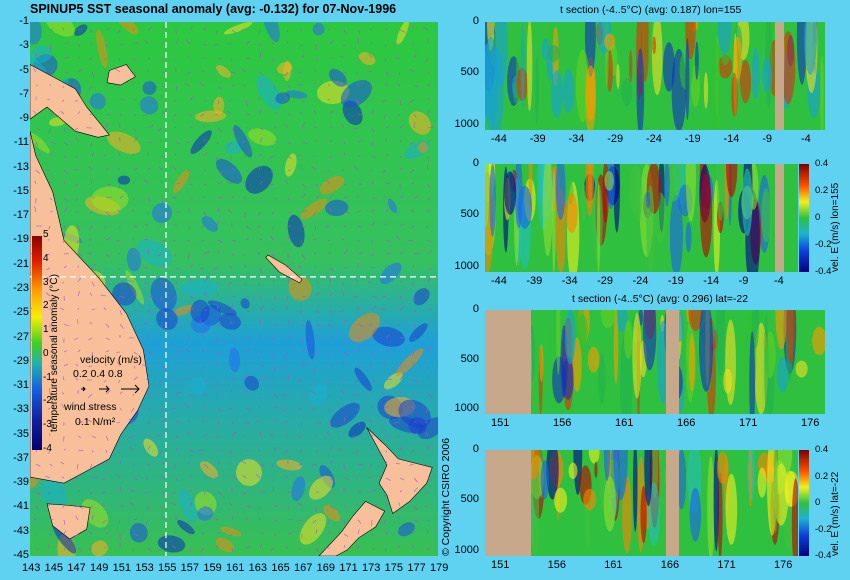 This screenshot has width=850, height=580. I want to click on map-y-tick: -23, so click(21, 288).